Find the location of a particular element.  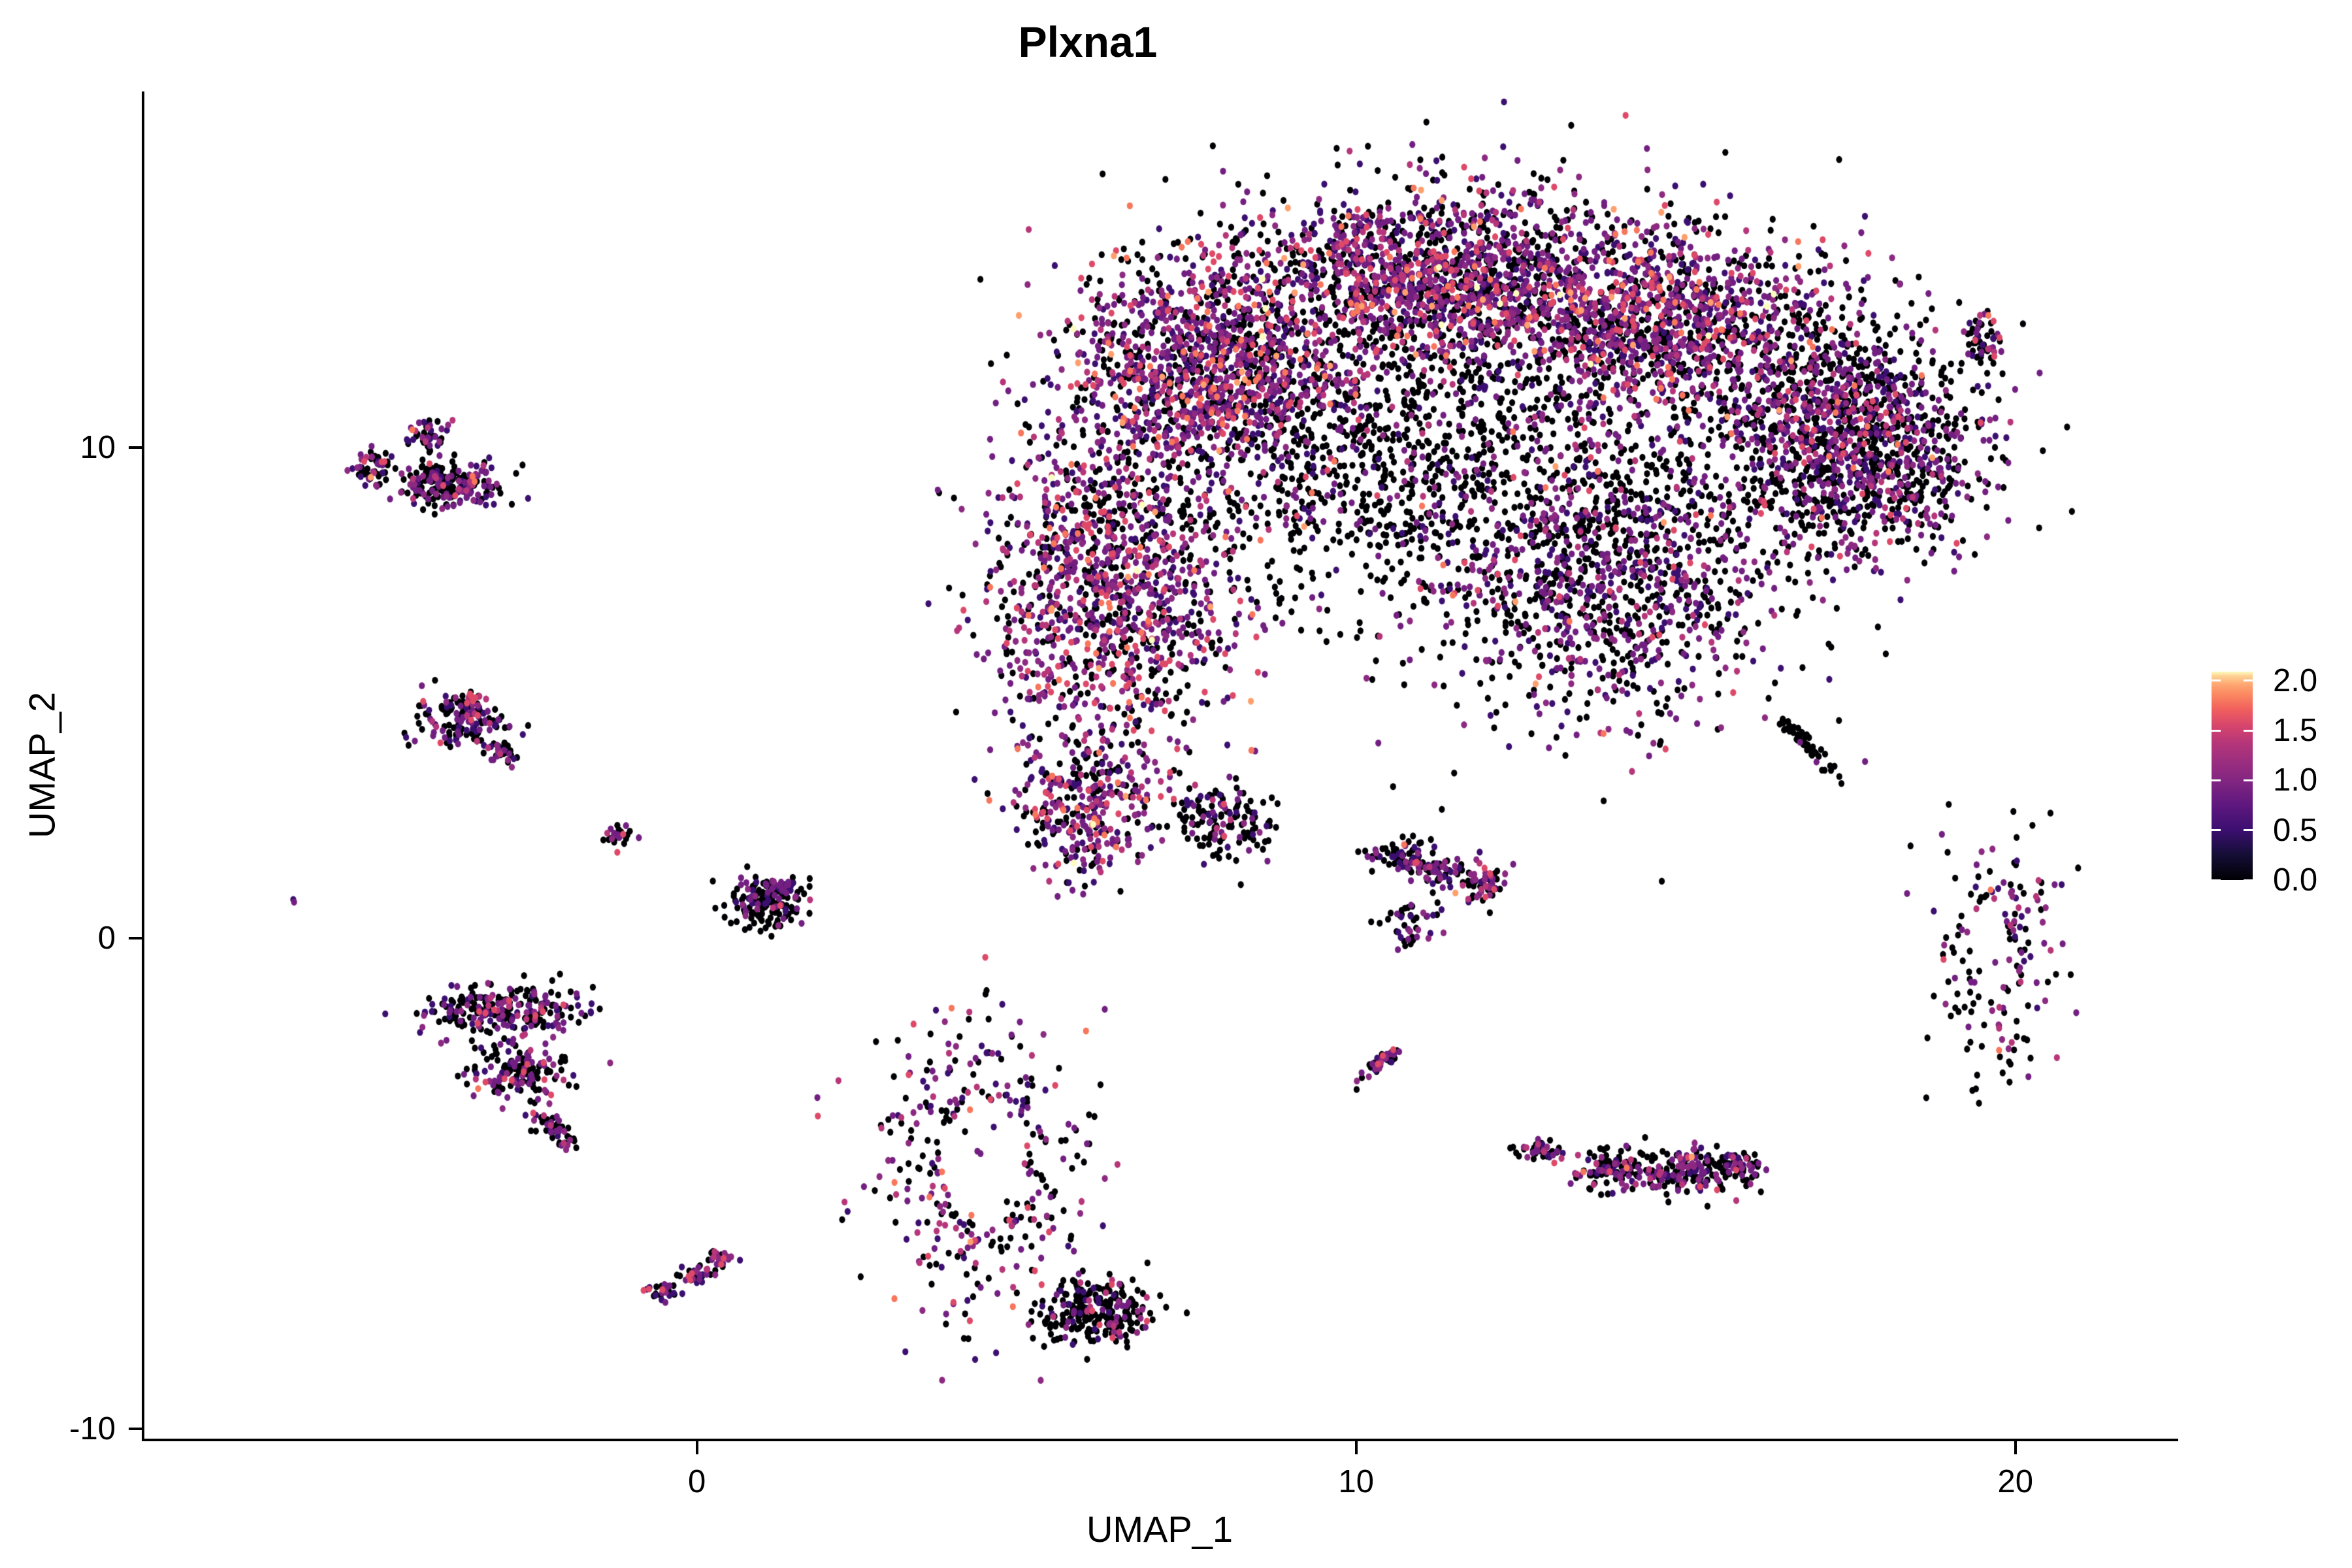

x-axis-line is located at coordinates (1160, 1440).